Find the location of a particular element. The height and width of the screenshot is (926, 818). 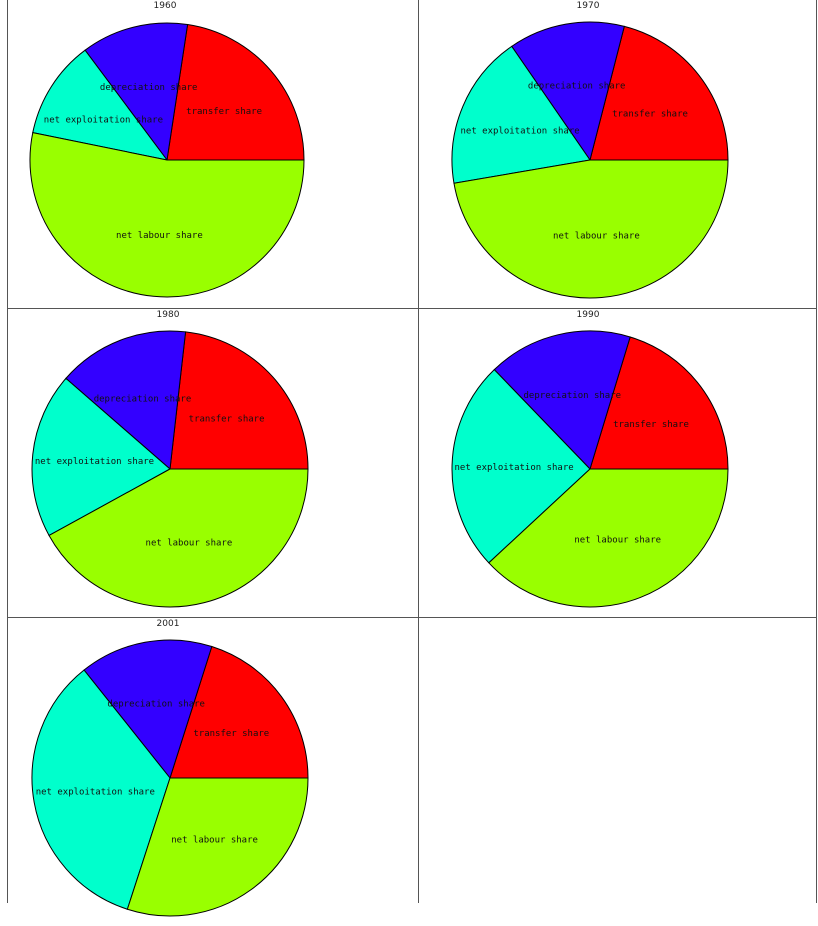

chart-title: 2001 is located at coordinates (168, 624).